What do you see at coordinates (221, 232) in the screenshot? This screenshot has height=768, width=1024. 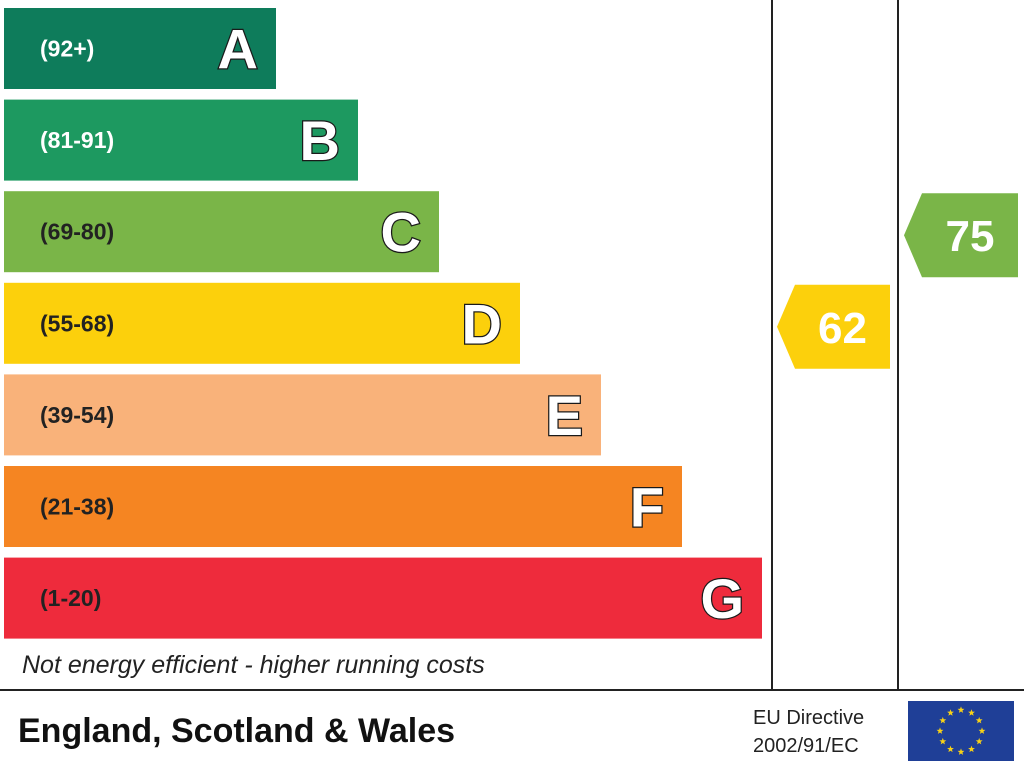 I see `band-c-bar` at bounding box center [221, 232].